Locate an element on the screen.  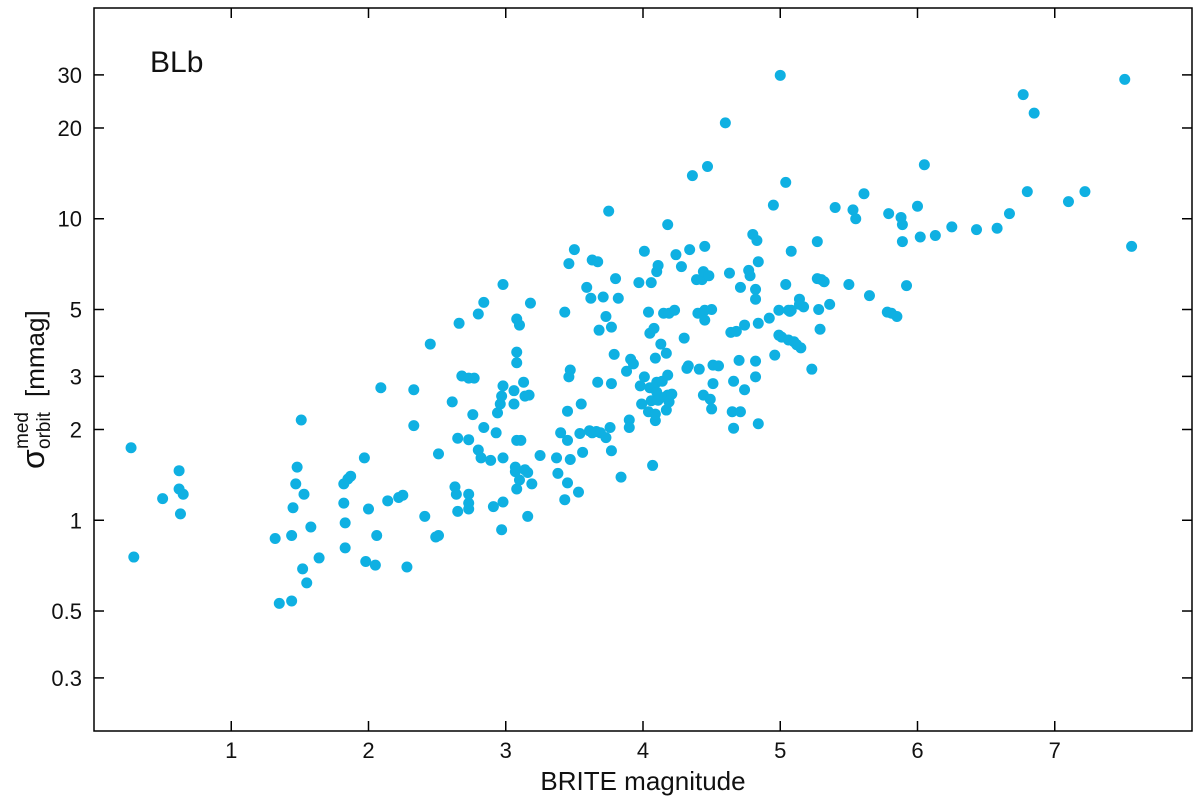
y-tick-label: 0.5 is located at coordinates (66, 611).